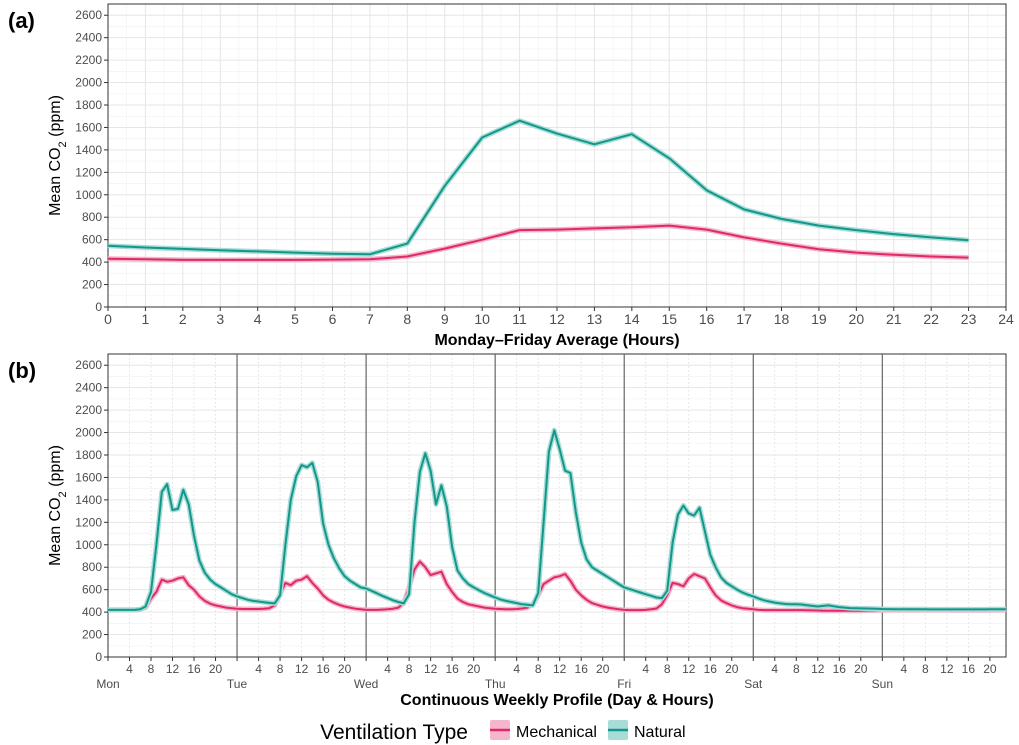 This screenshot has height=745, width=1019. I want to click on x-tick-label: 18, so click(782, 319).